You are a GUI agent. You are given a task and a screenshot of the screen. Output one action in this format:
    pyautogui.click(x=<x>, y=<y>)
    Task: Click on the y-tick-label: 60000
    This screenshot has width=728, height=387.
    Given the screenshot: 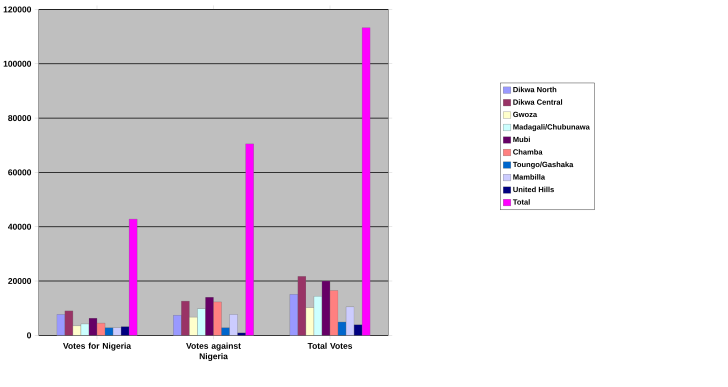 What is the action you would take?
    pyautogui.click(x=20, y=172)
    